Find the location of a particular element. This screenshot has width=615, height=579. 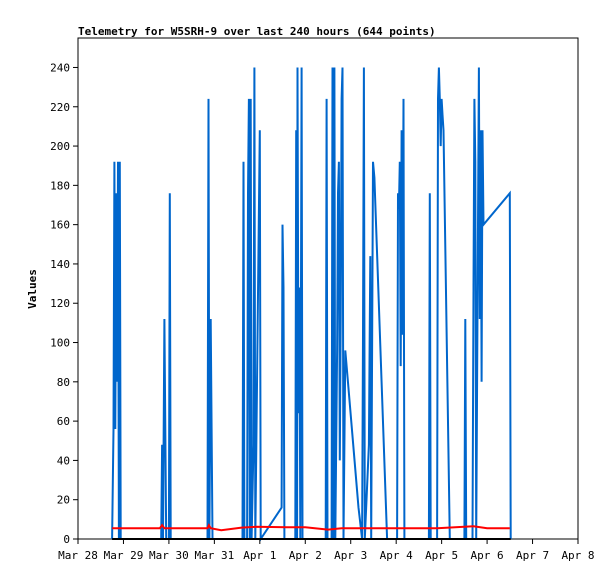

y-tick-label: 120 is located at coordinates (60, 303).